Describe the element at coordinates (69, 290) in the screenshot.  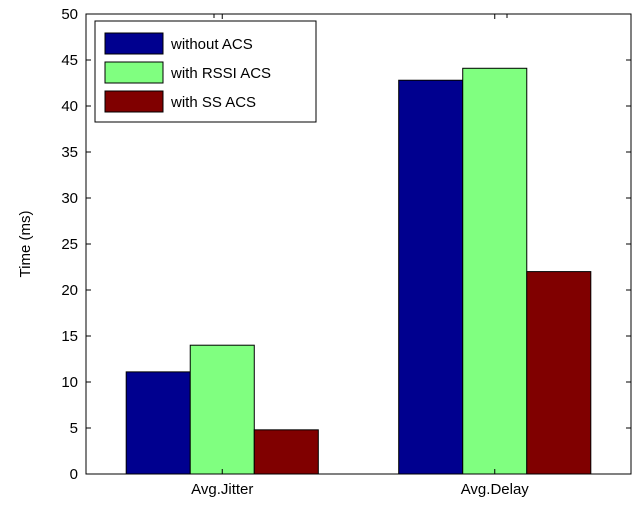
I see `y-tick-label: 20` at that location.